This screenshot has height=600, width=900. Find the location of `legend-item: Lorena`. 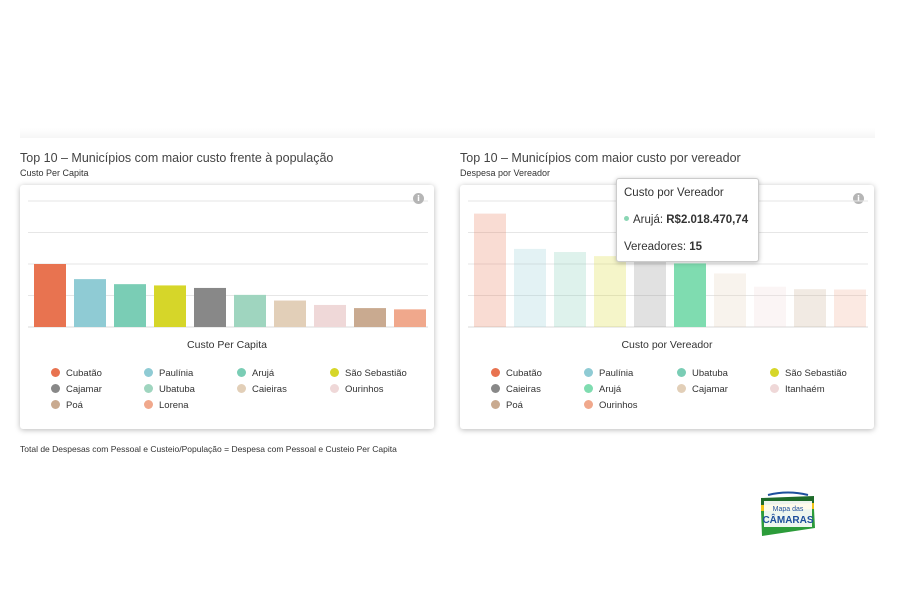

legend-item: Lorena is located at coordinates (166, 406).